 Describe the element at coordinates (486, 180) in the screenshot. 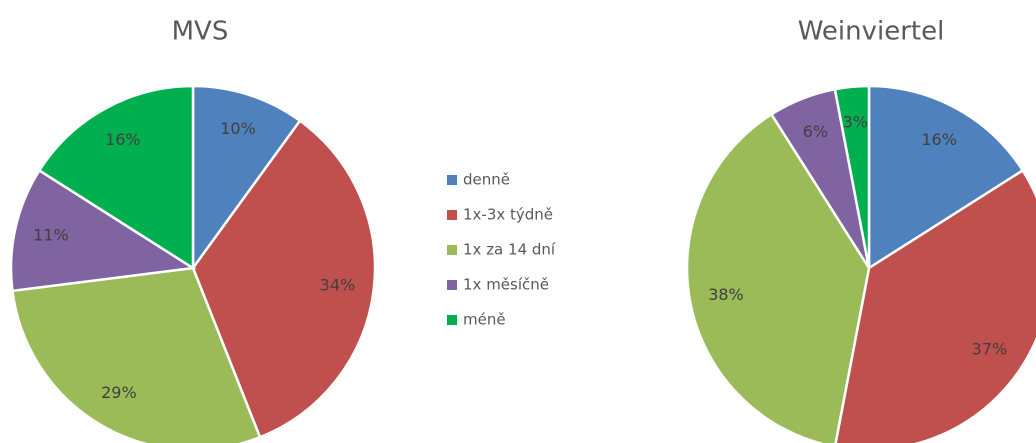

I see `legend-label: denně` at that location.